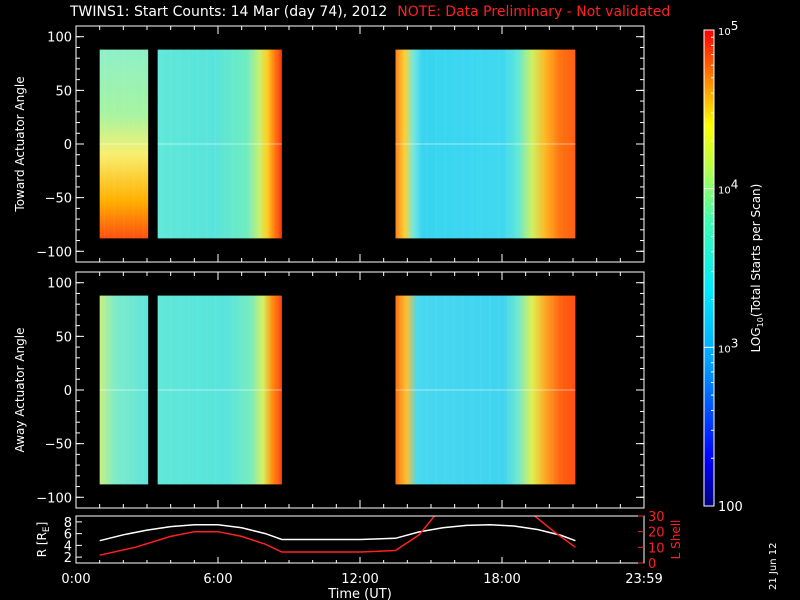  What do you see at coordinates (68, 546) in the screenshot?
I see `left-tick-label: 4` at bounding box center [68, 546].